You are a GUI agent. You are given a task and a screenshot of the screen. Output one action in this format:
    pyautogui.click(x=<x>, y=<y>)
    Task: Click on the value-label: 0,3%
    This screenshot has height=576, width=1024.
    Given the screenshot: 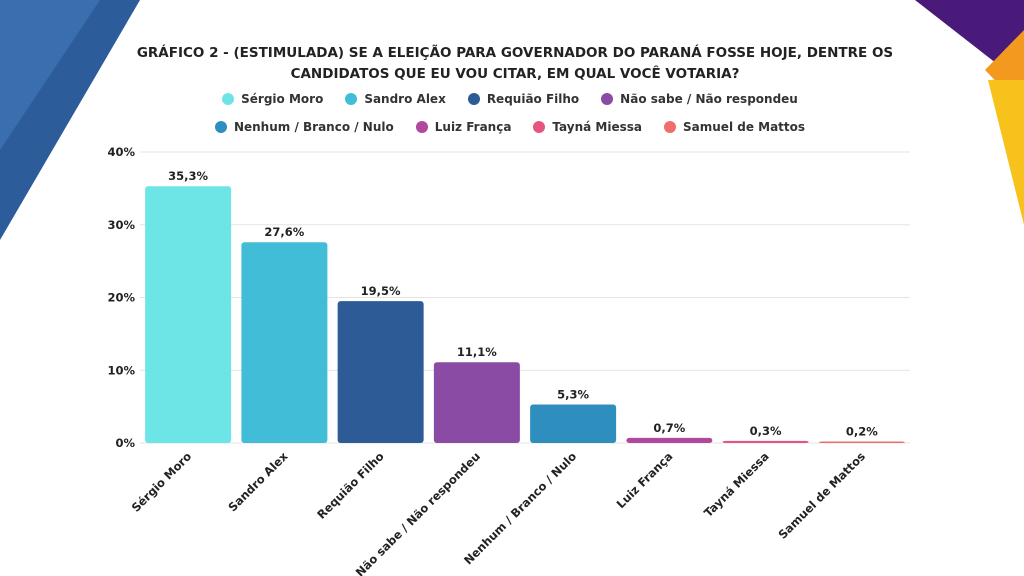 What is the action you would take?
    pyautogui.click(x=766, y=431)
    